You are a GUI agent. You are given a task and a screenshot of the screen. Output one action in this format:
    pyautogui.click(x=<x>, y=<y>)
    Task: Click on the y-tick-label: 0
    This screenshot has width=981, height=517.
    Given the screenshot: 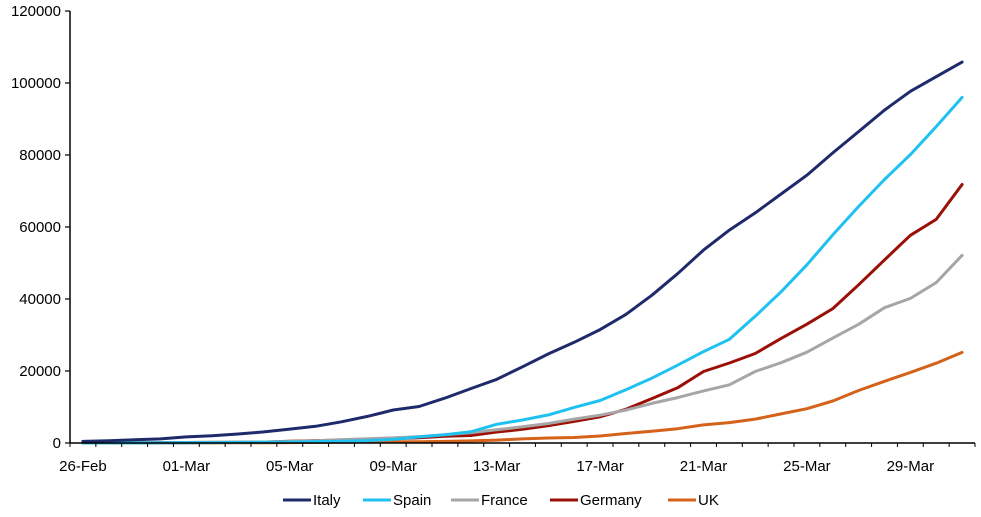 What is the action you would take?
    pyautogui.click(x=57, y=443)
    